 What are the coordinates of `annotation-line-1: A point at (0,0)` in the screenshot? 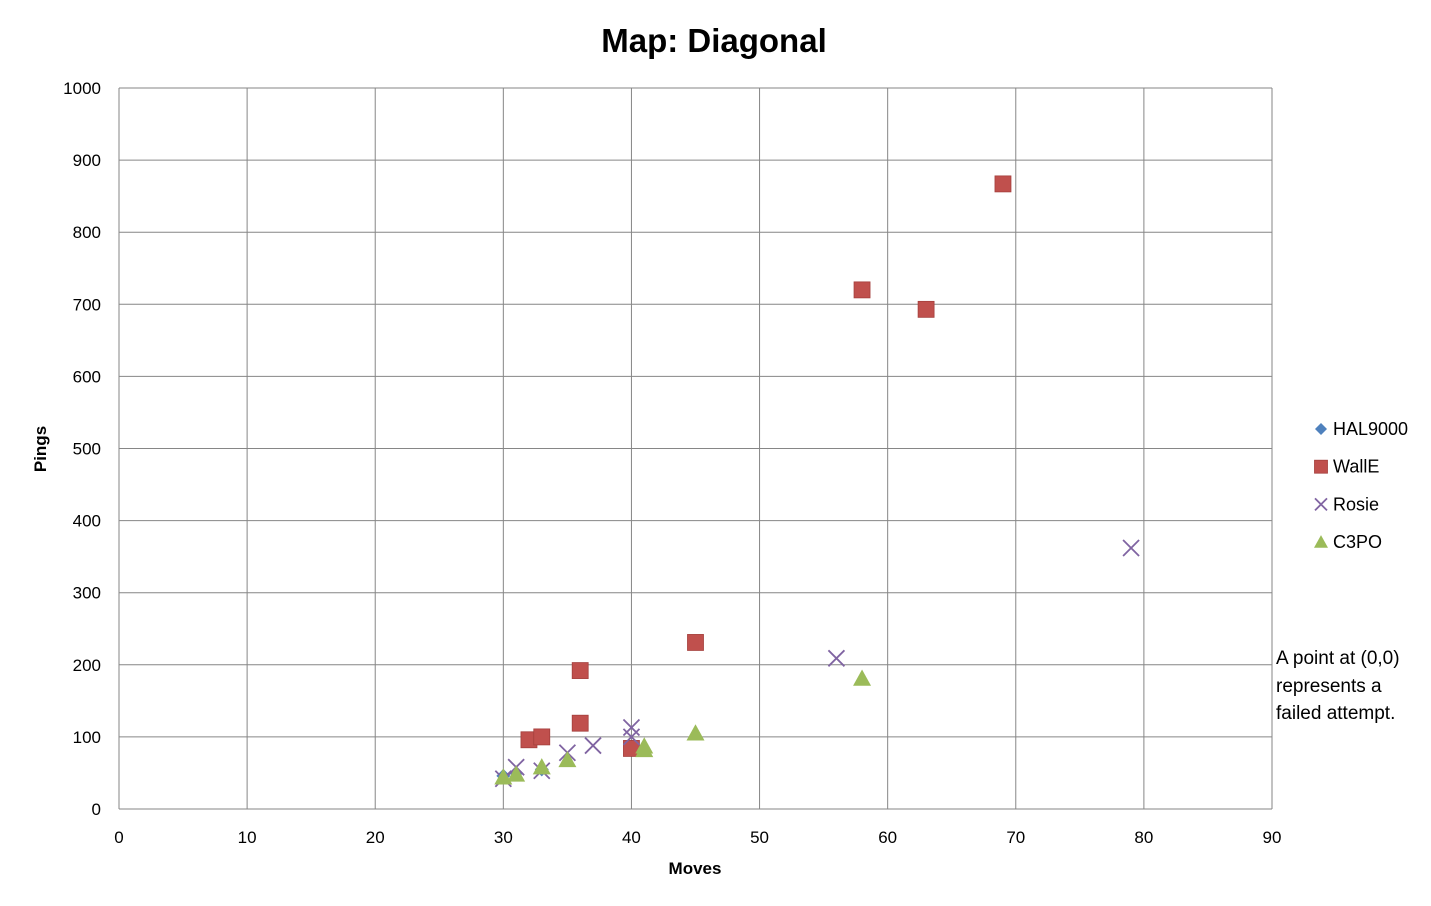 It's located at (1338, 658).